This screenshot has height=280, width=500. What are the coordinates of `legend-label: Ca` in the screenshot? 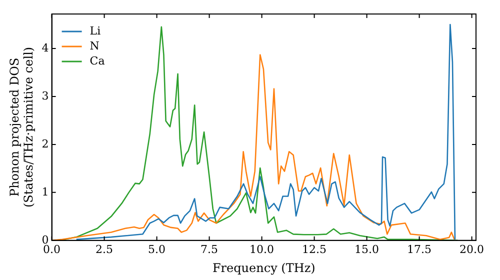 It's located at (98, 61).